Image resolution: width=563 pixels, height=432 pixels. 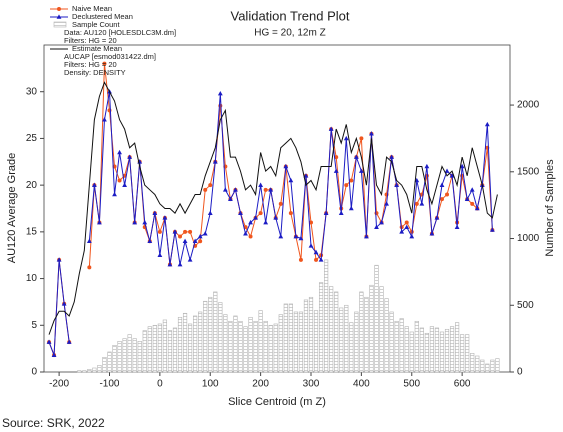 What do you see at coordinates (520, 372) in the screenshot?
I see `y2-tick-label: 0` at bounding box center [520, 372].